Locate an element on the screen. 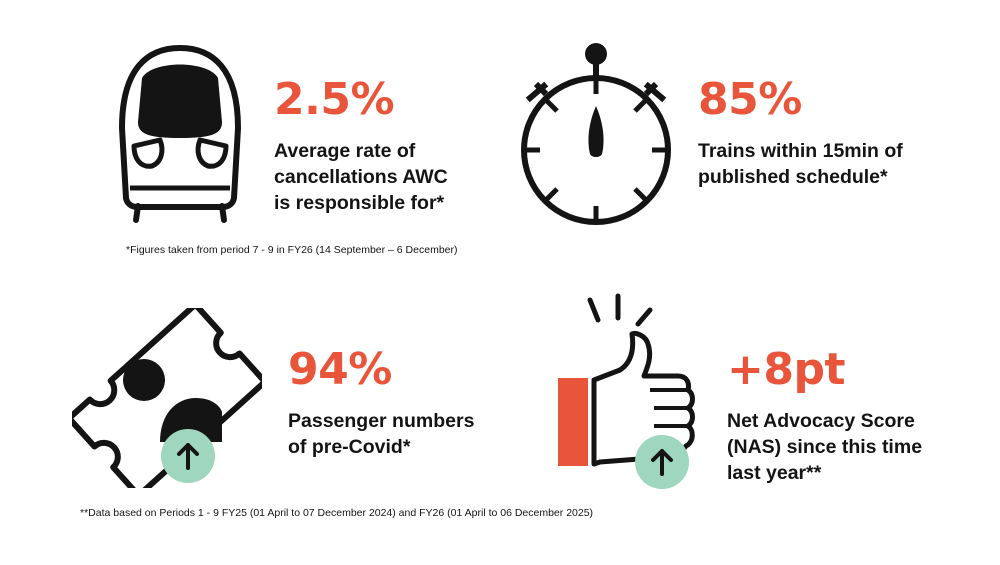 The height and width of the screenshot is (565, 1000). stat-description-line: Trains within 15min of is located at coordinates (800, 151).